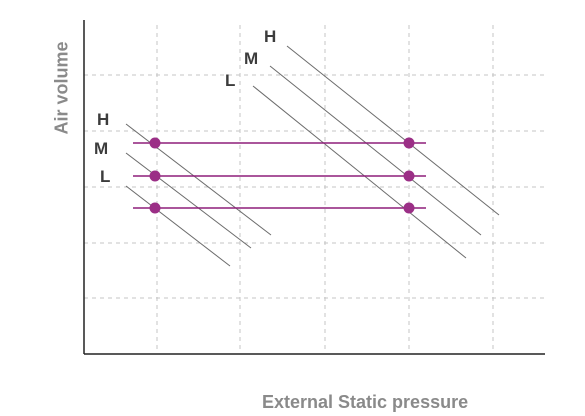 The height and width of the screenshot is (416, 585). What do you see at coordinates (365, 402) in the screenshot?
I see `x-axis-title: External Static pressure` at bounding box center [365, 402].